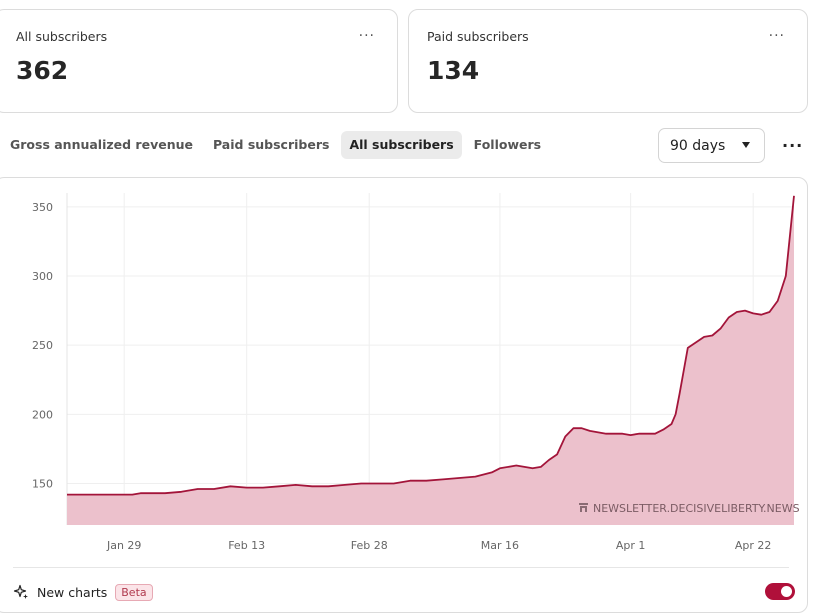  Describe the element at coordinates (608, 61) in the screenshot. I see `stat-card-paid-subscribers: Paid subscribers 134 ···` at that location.